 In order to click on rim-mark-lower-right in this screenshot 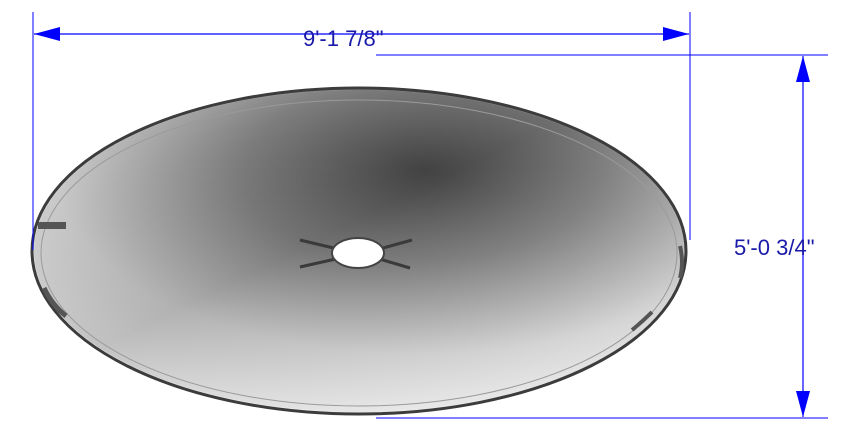, I will do `click(642, 321)`.